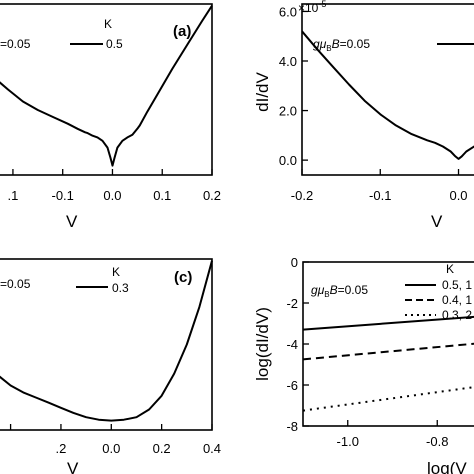  Describe the element at coordinates (72, 221) in the screenshot. I see `panel-a-xlabel: V` at that location.